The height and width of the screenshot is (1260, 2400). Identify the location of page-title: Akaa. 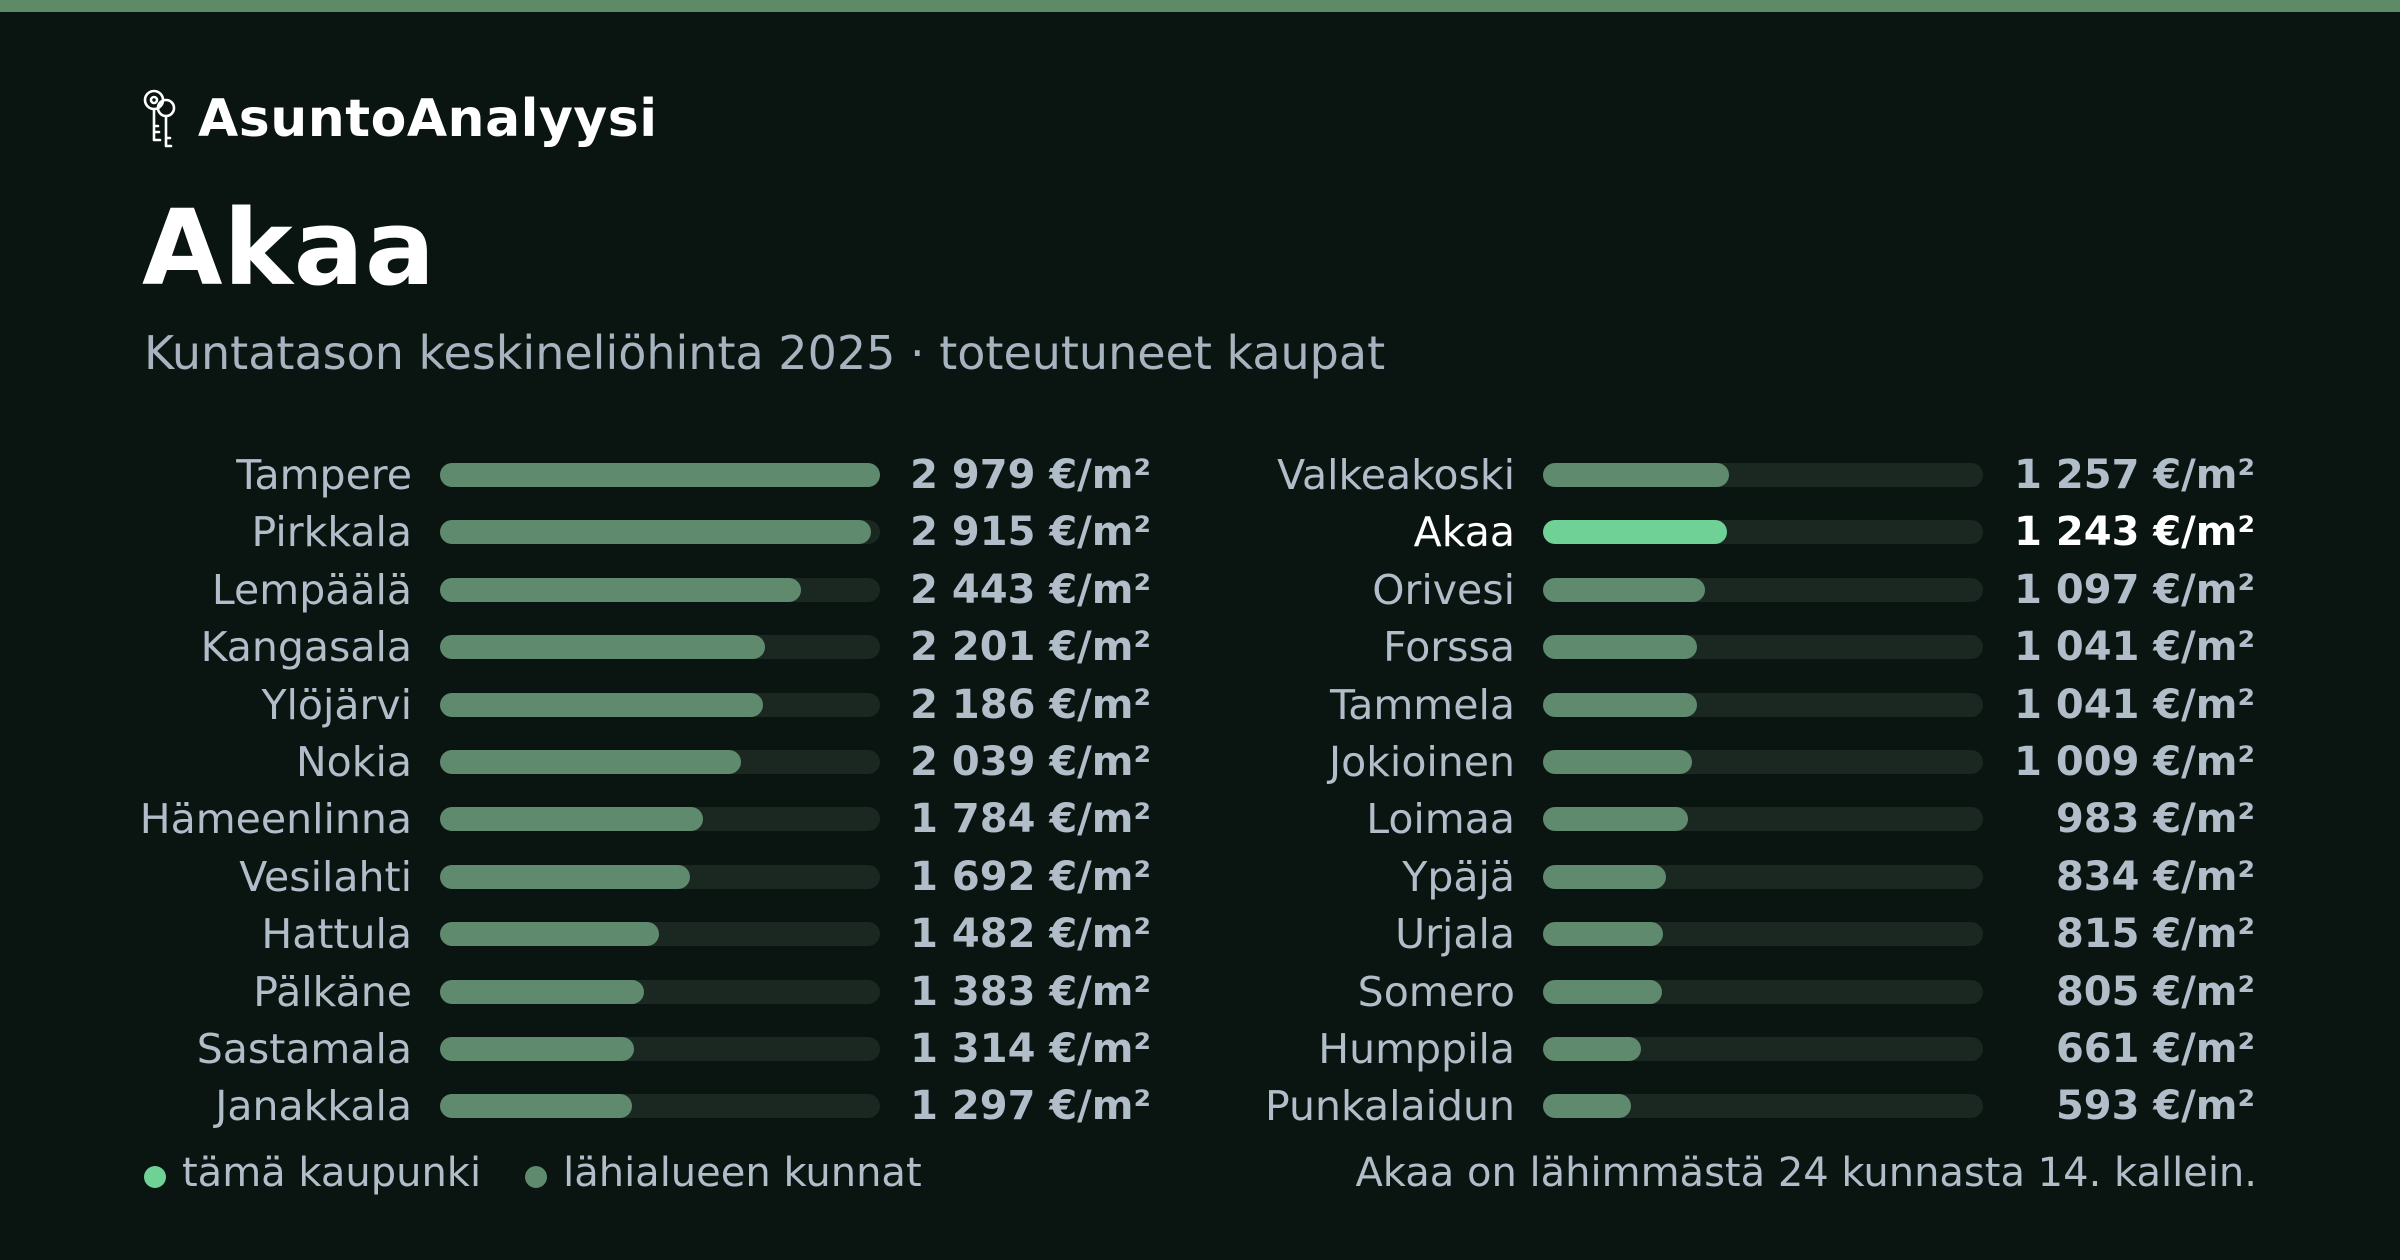
(289, 248).